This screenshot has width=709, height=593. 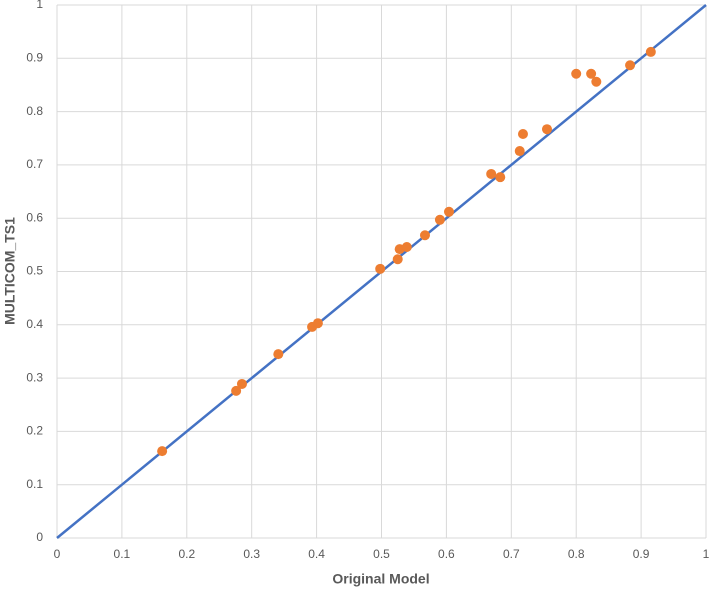 What do you see at coordinates (316, 554) in the screenshot?
I see `x-tick-label: 0.4` at bounding box center [316, 554].